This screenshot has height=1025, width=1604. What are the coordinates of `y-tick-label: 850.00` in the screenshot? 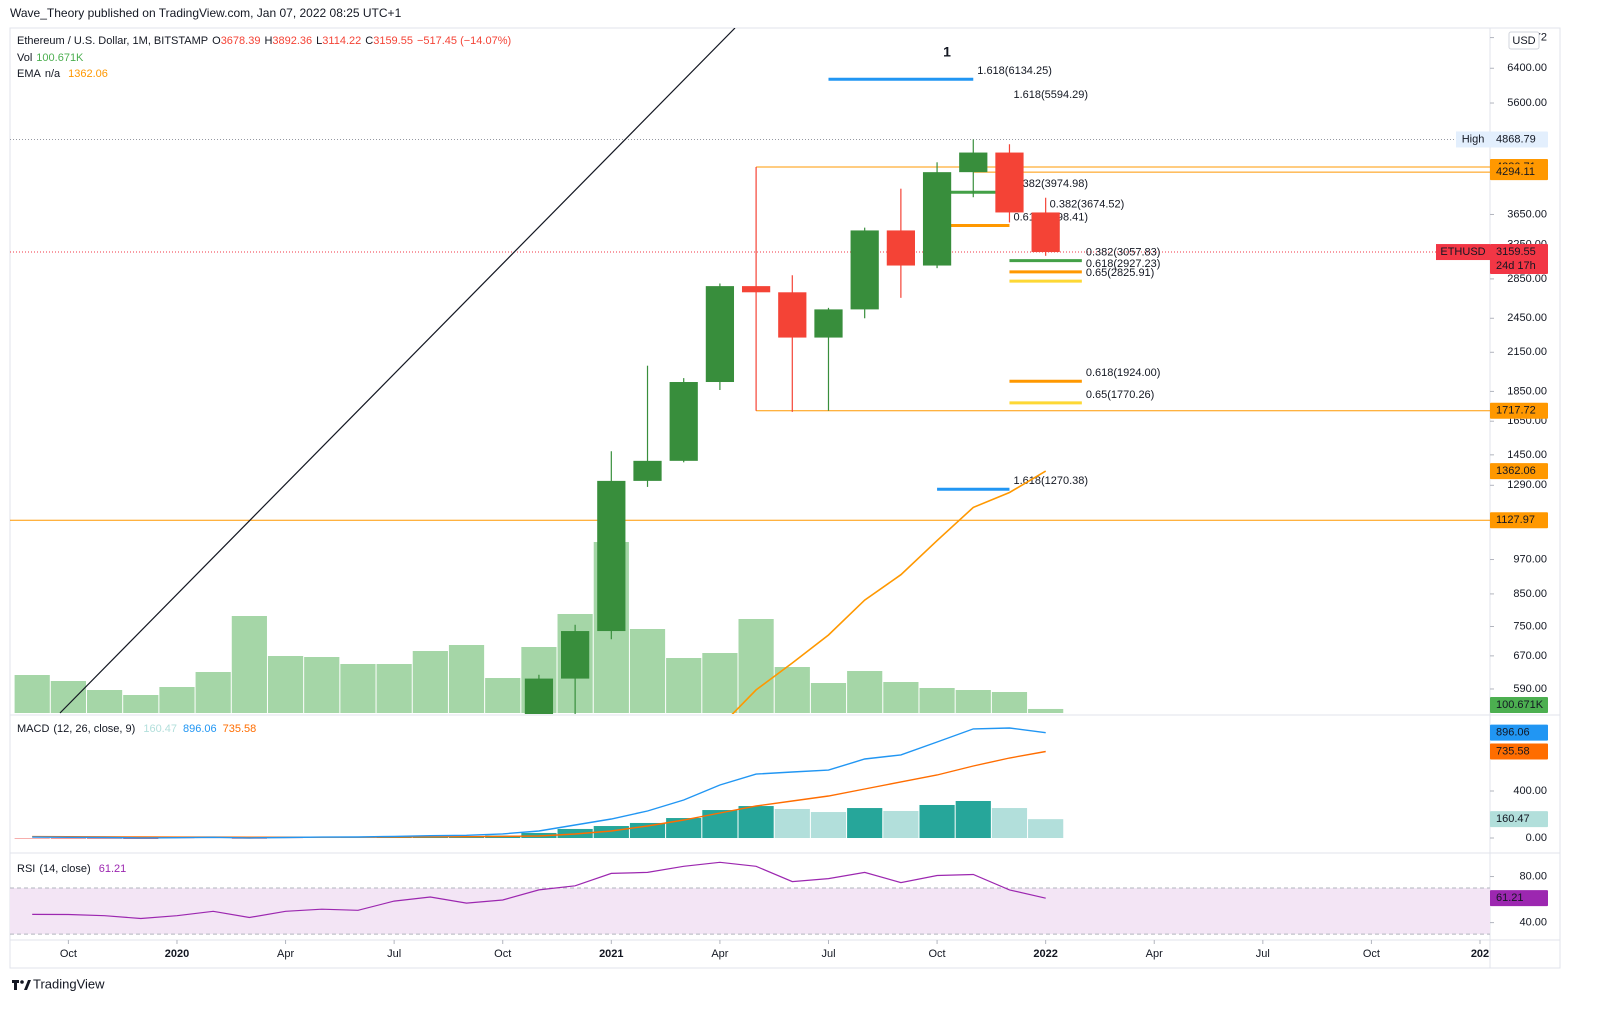 It's located at (1530, 594).